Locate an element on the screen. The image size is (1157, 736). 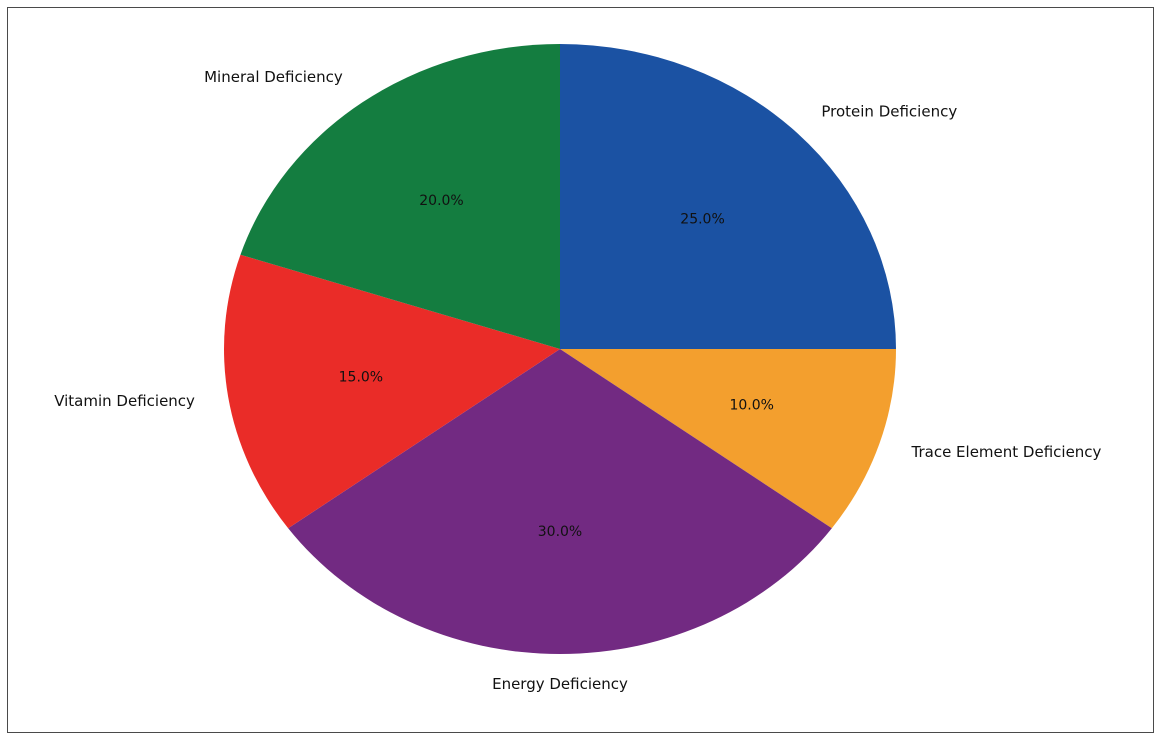
percent-label-vitamin-deficiency: 15.0% is located at coordinates (361, 378).